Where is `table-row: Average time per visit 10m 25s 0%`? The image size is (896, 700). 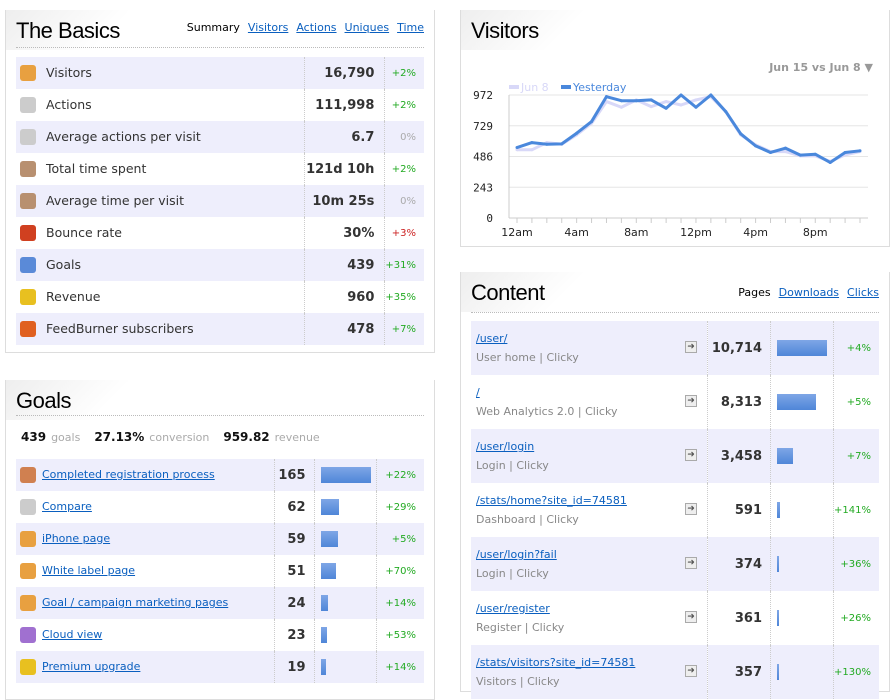 table-row: Average time per visit 10m 25s 0% is located at coordinates (220, 201).